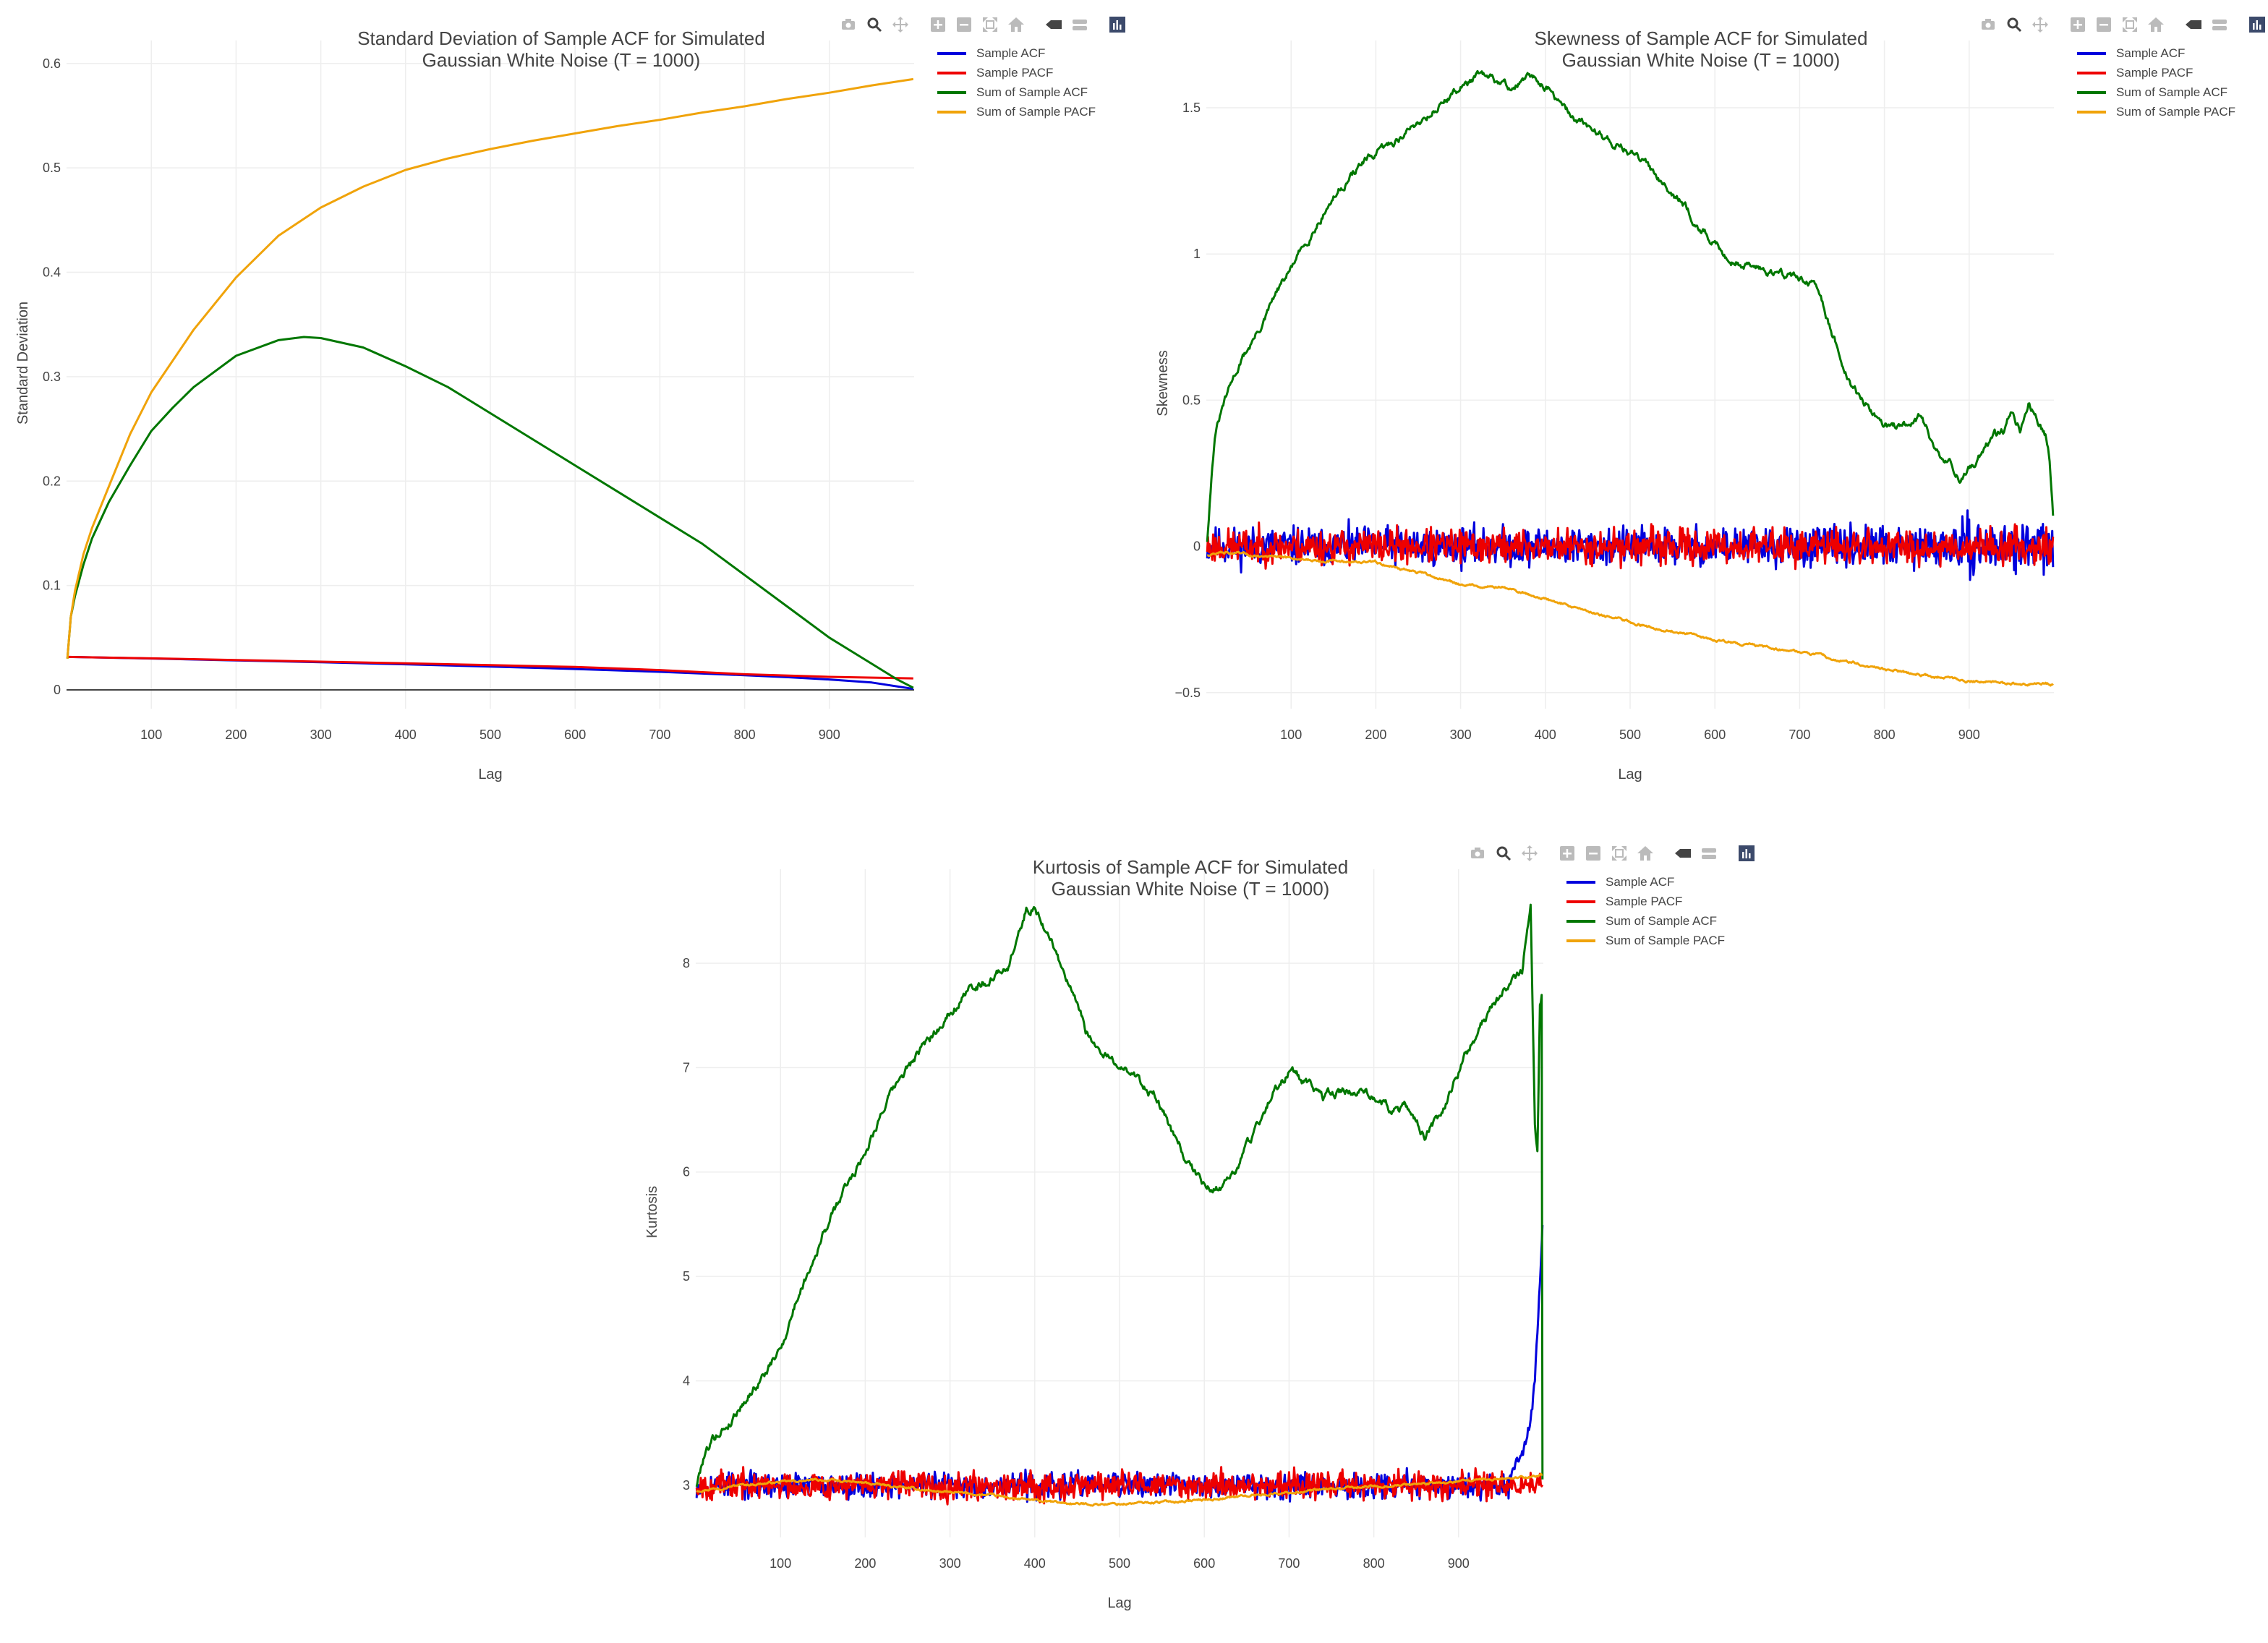 Image resolution: width=2268 pixels, height=1643 pixels. Describe the element at coordinates (406, 734) in the screenshot. I see `x-tick-label: 400` at that location.